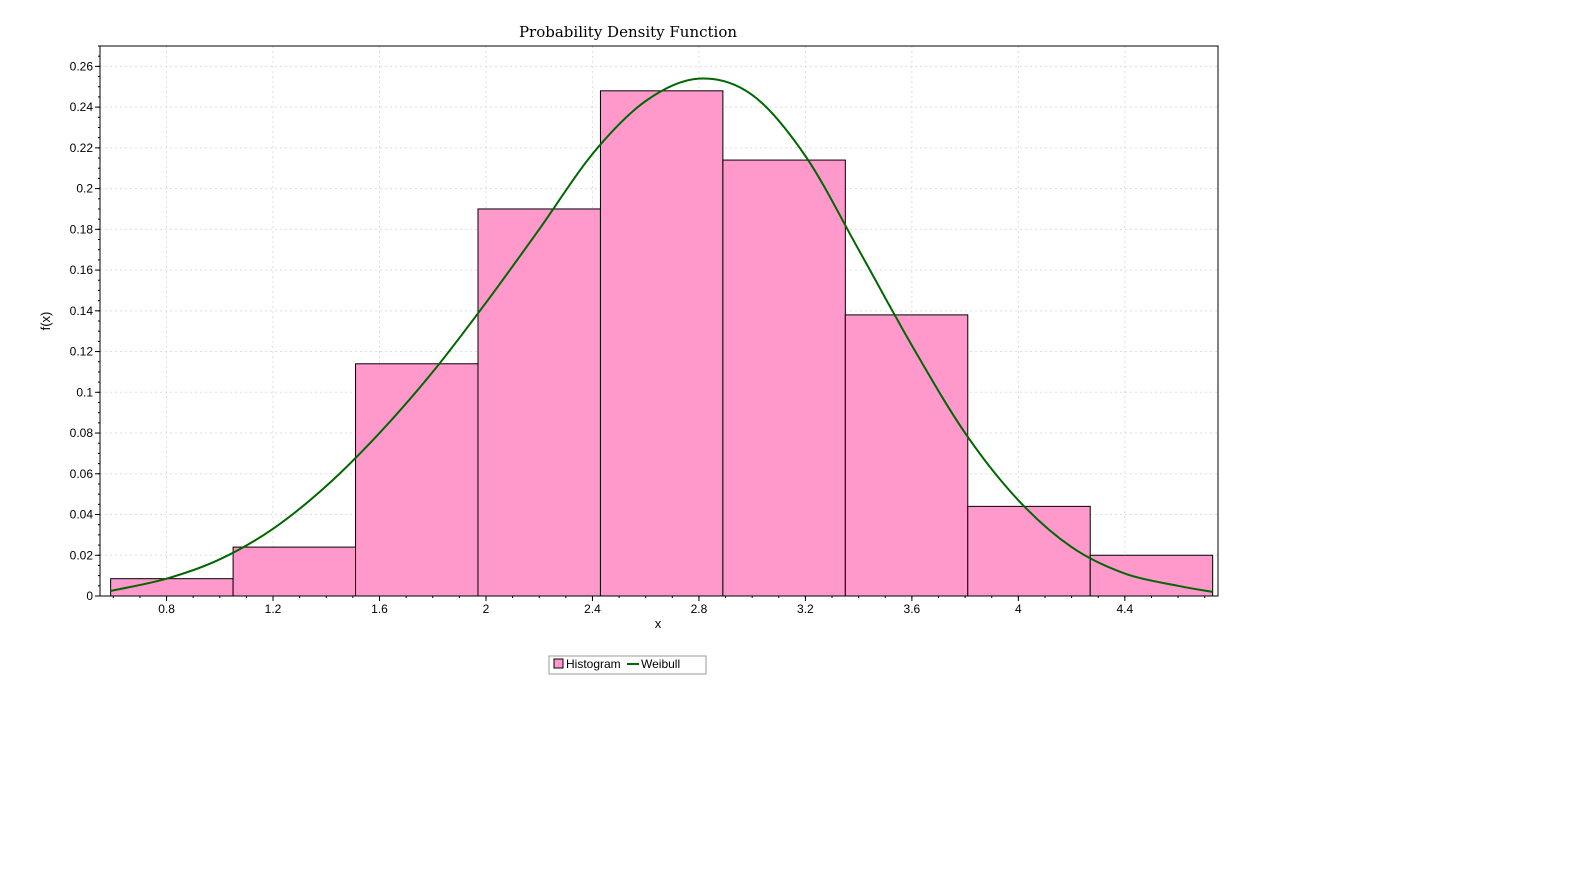 The width and height of the screenshot is (1586, 870). I want to click on x-tick-label: 1.6, so click(379, 609).